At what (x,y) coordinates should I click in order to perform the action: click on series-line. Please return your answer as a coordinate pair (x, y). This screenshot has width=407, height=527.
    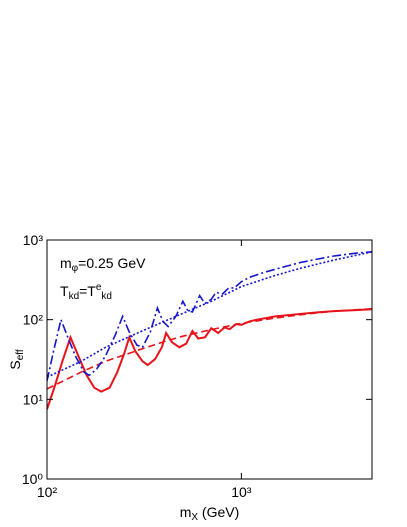
    Looking at the image, I should click on (209, 348).